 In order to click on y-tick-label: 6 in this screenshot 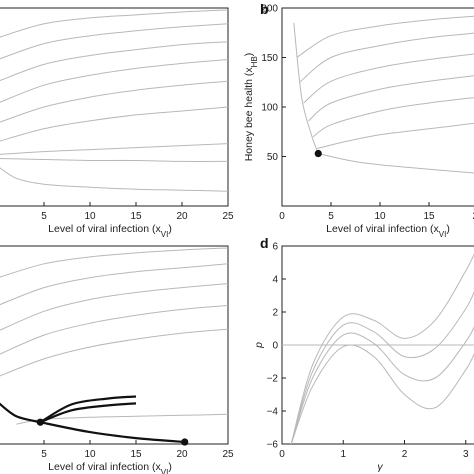, I will do `click(275, 247)`.